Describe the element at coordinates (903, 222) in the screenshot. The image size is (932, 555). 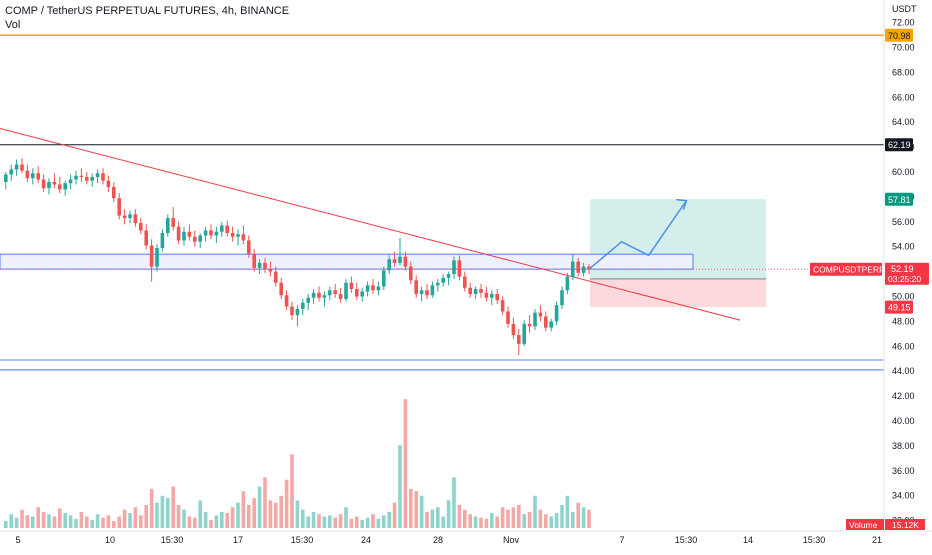
I see `price-tick-label: 56.00` at that location.